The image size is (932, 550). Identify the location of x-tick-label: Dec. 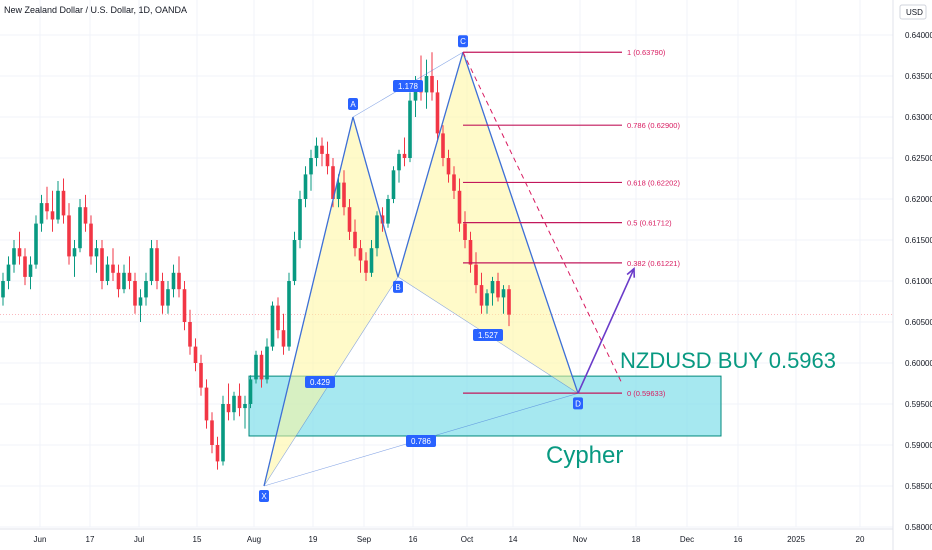
(687, 539).